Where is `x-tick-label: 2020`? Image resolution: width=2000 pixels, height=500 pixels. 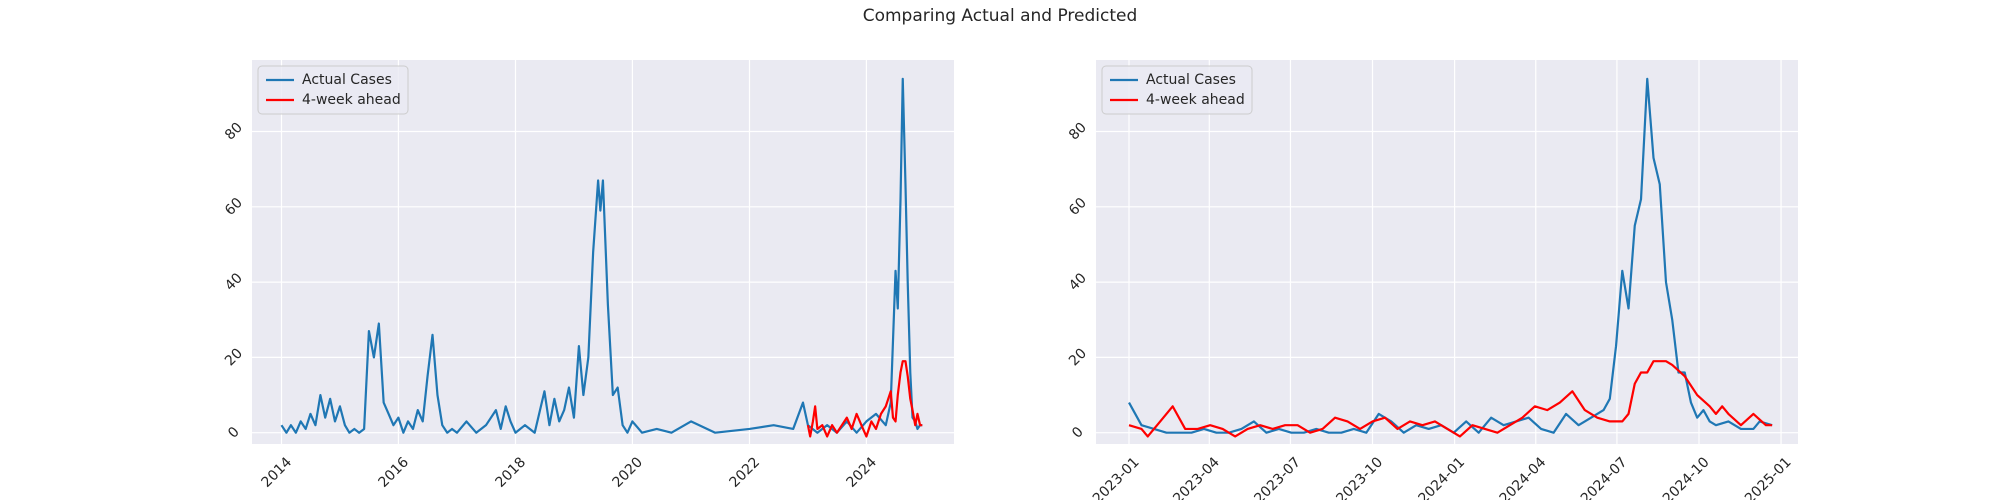 x-tick-label: 2020 is located at coordinates (627, 472).